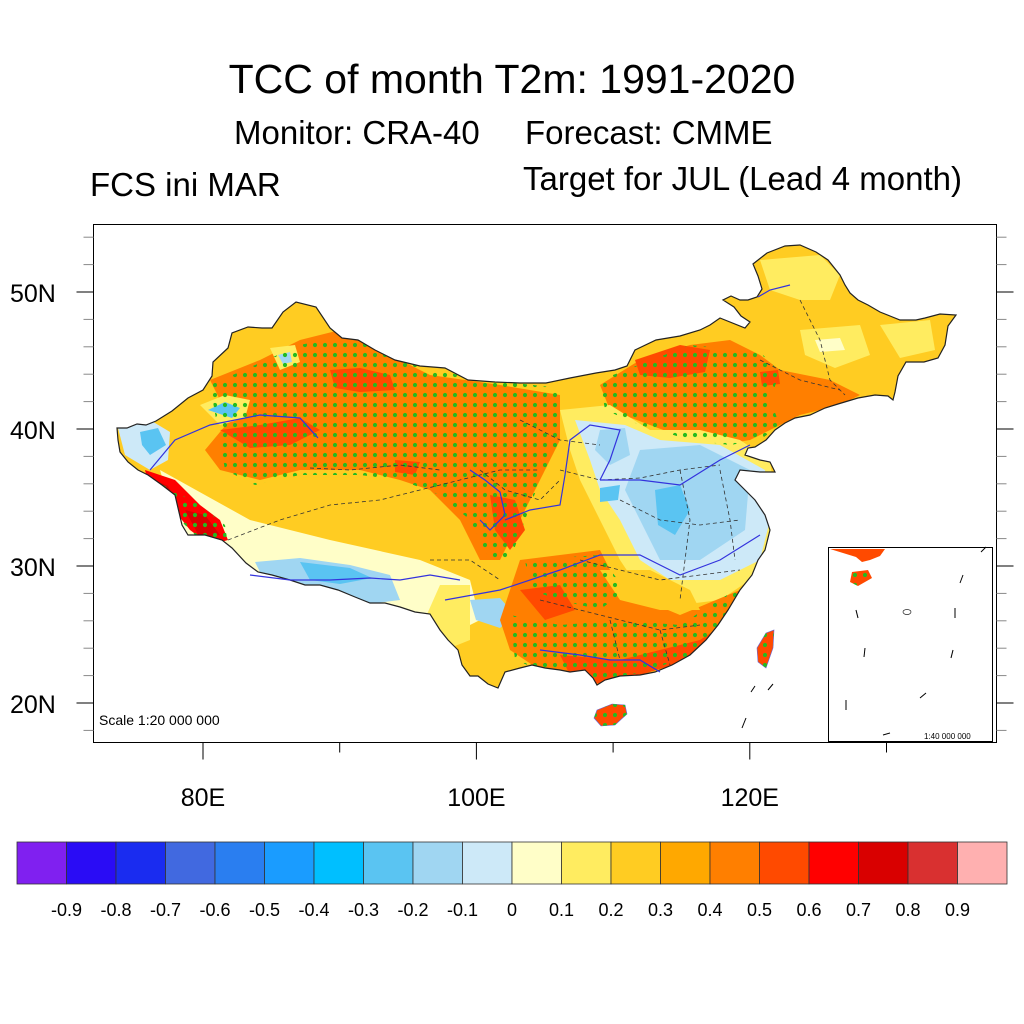 The height and width of the screenshot is (1024, 1024). I want to click on inset-hainan-stipple, so click(861, 578).